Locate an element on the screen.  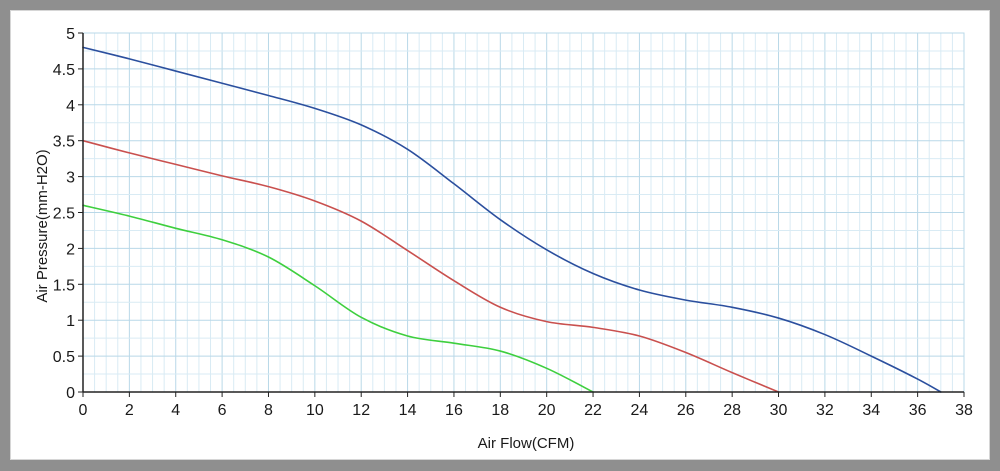
y-tick-label: 3.5 is located at coordinates (64, 142).